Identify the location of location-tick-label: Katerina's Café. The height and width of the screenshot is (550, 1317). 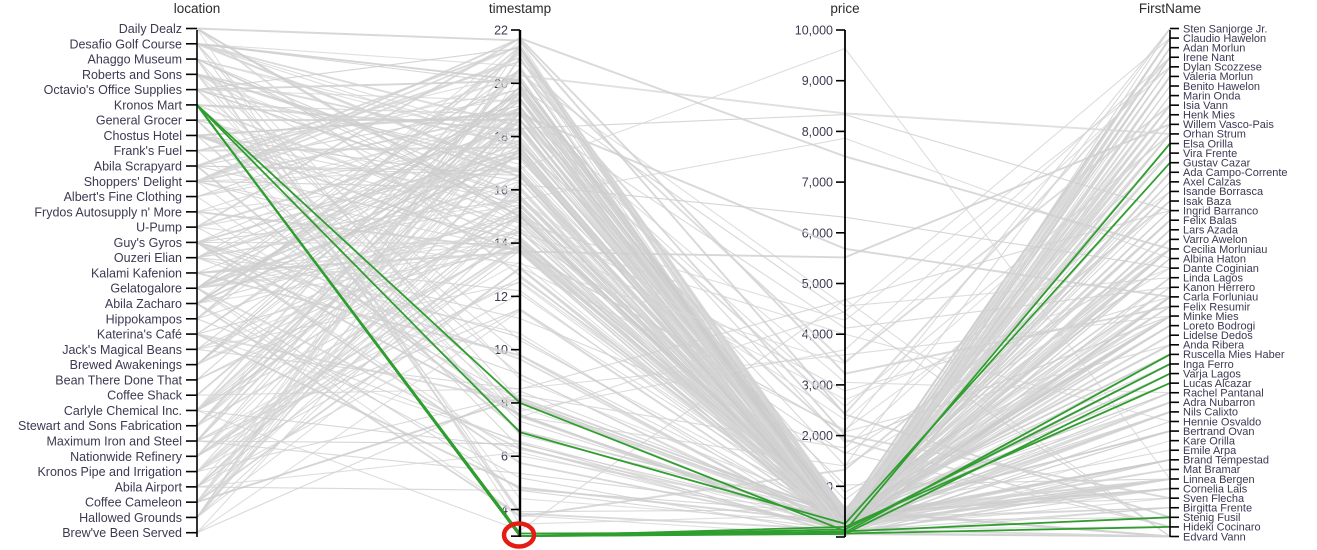
(139, 335).